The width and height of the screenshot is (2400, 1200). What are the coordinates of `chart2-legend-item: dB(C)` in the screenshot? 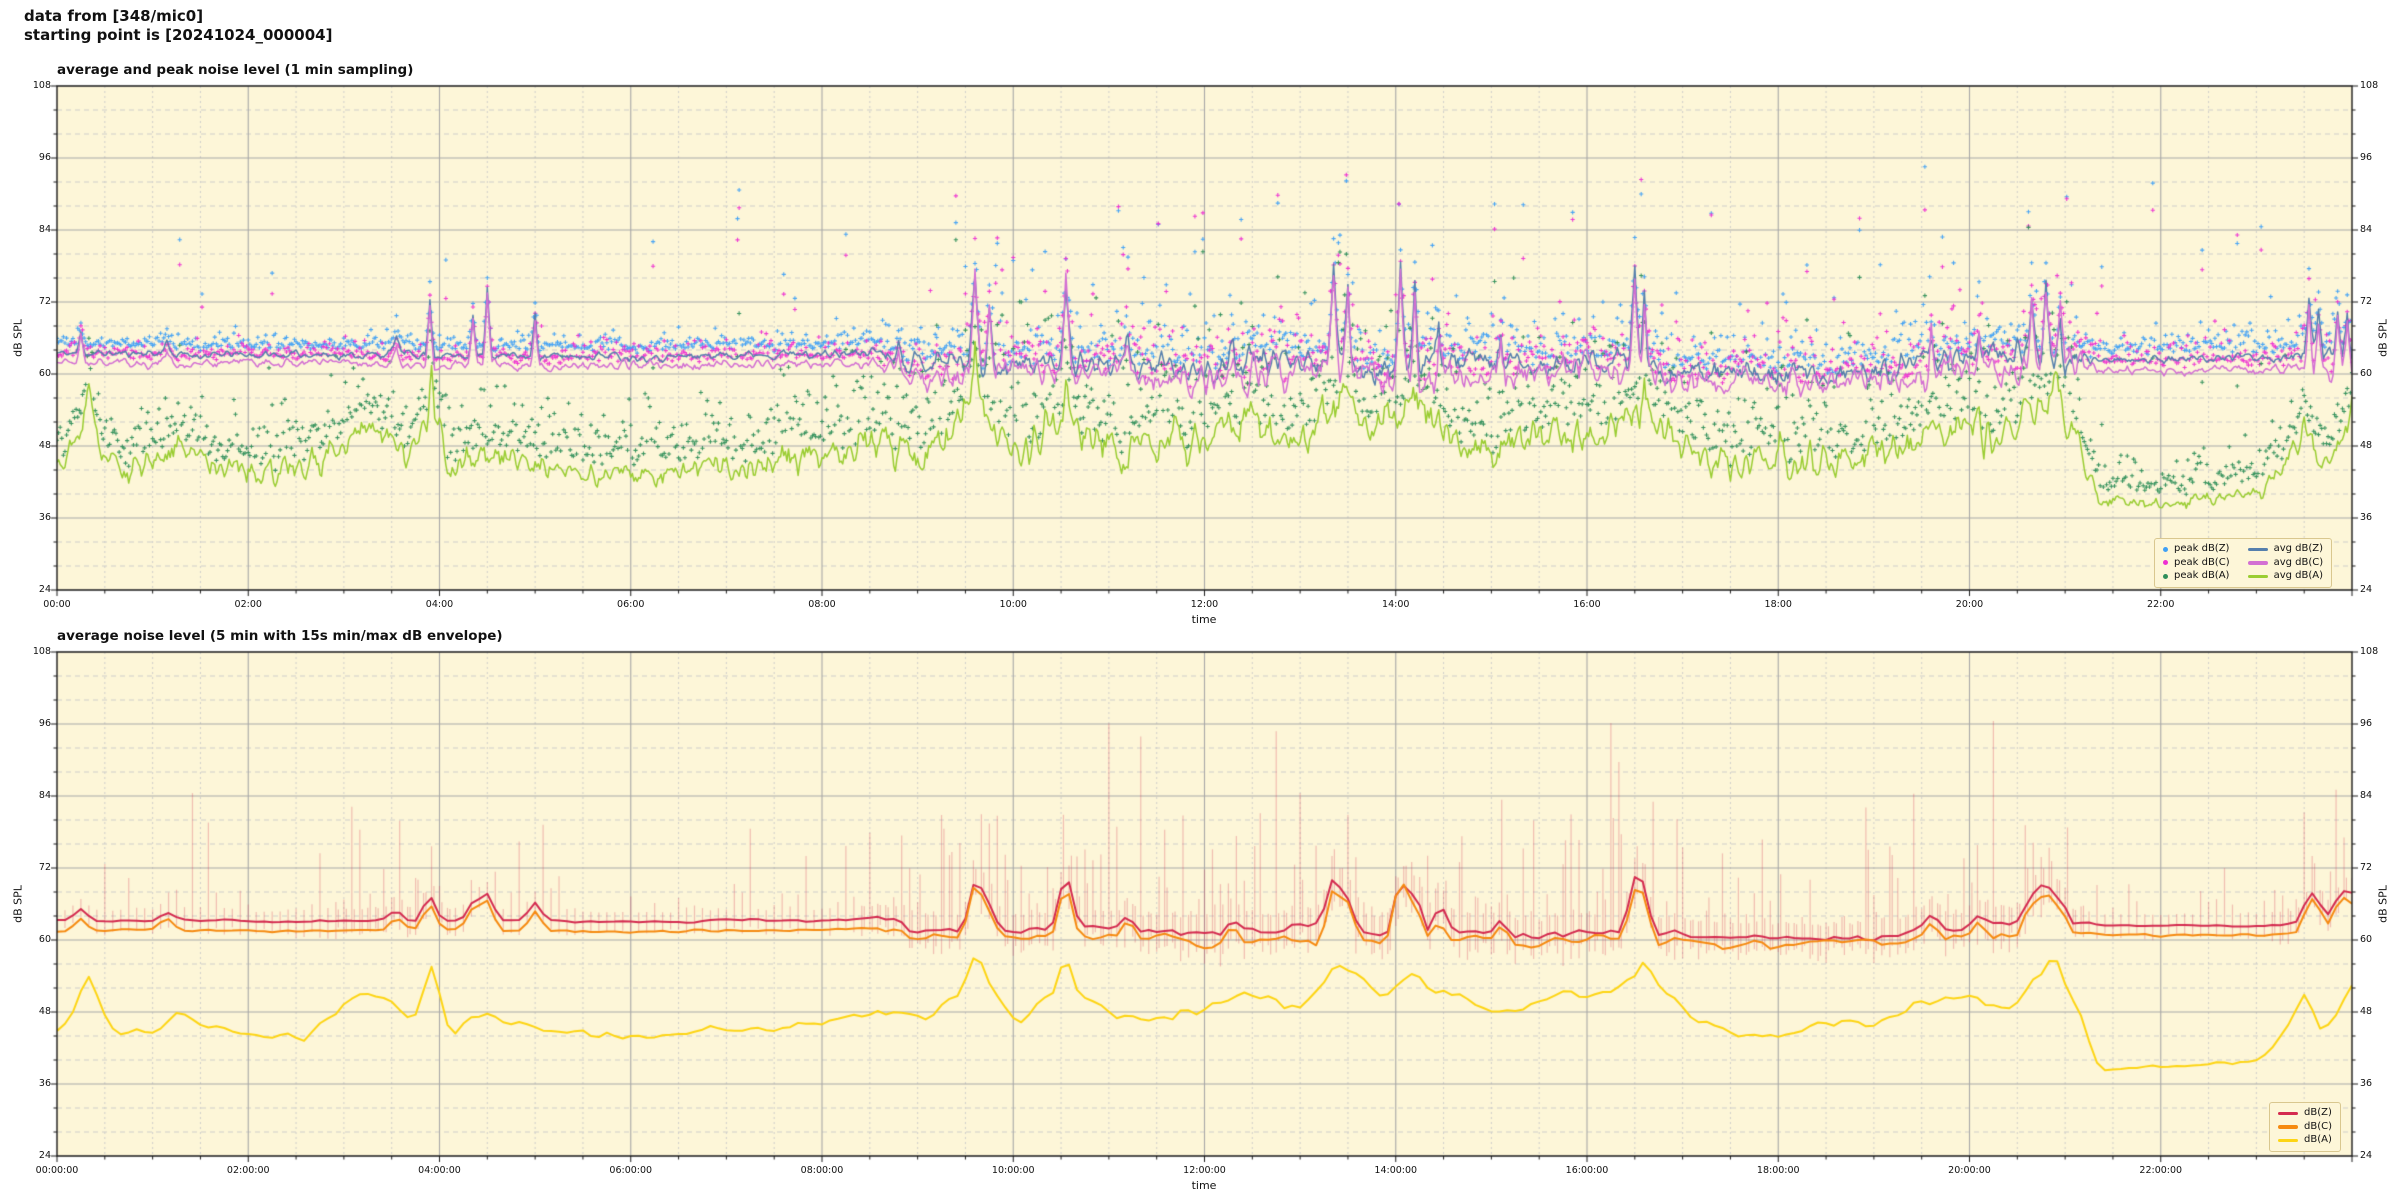 It's located at (2305, 1127).